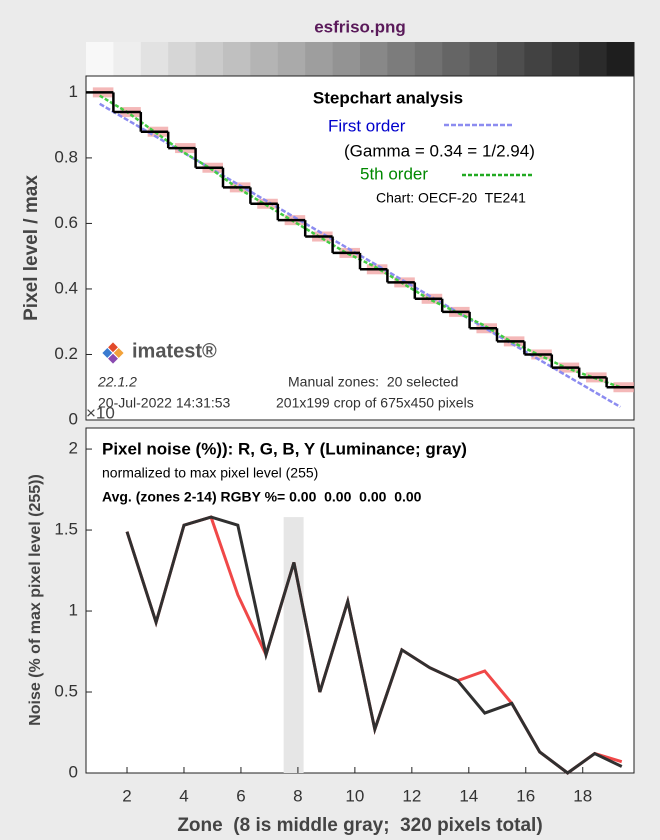 This screenshot has height=840, width=660. Describe the element at coordinates (367, 125) in the screenshot. I see `legend-label: First order` at that location.